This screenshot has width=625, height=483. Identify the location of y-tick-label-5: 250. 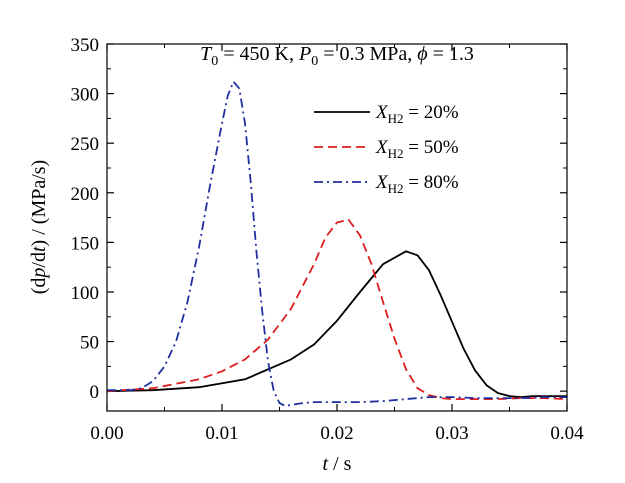
(85, 144).